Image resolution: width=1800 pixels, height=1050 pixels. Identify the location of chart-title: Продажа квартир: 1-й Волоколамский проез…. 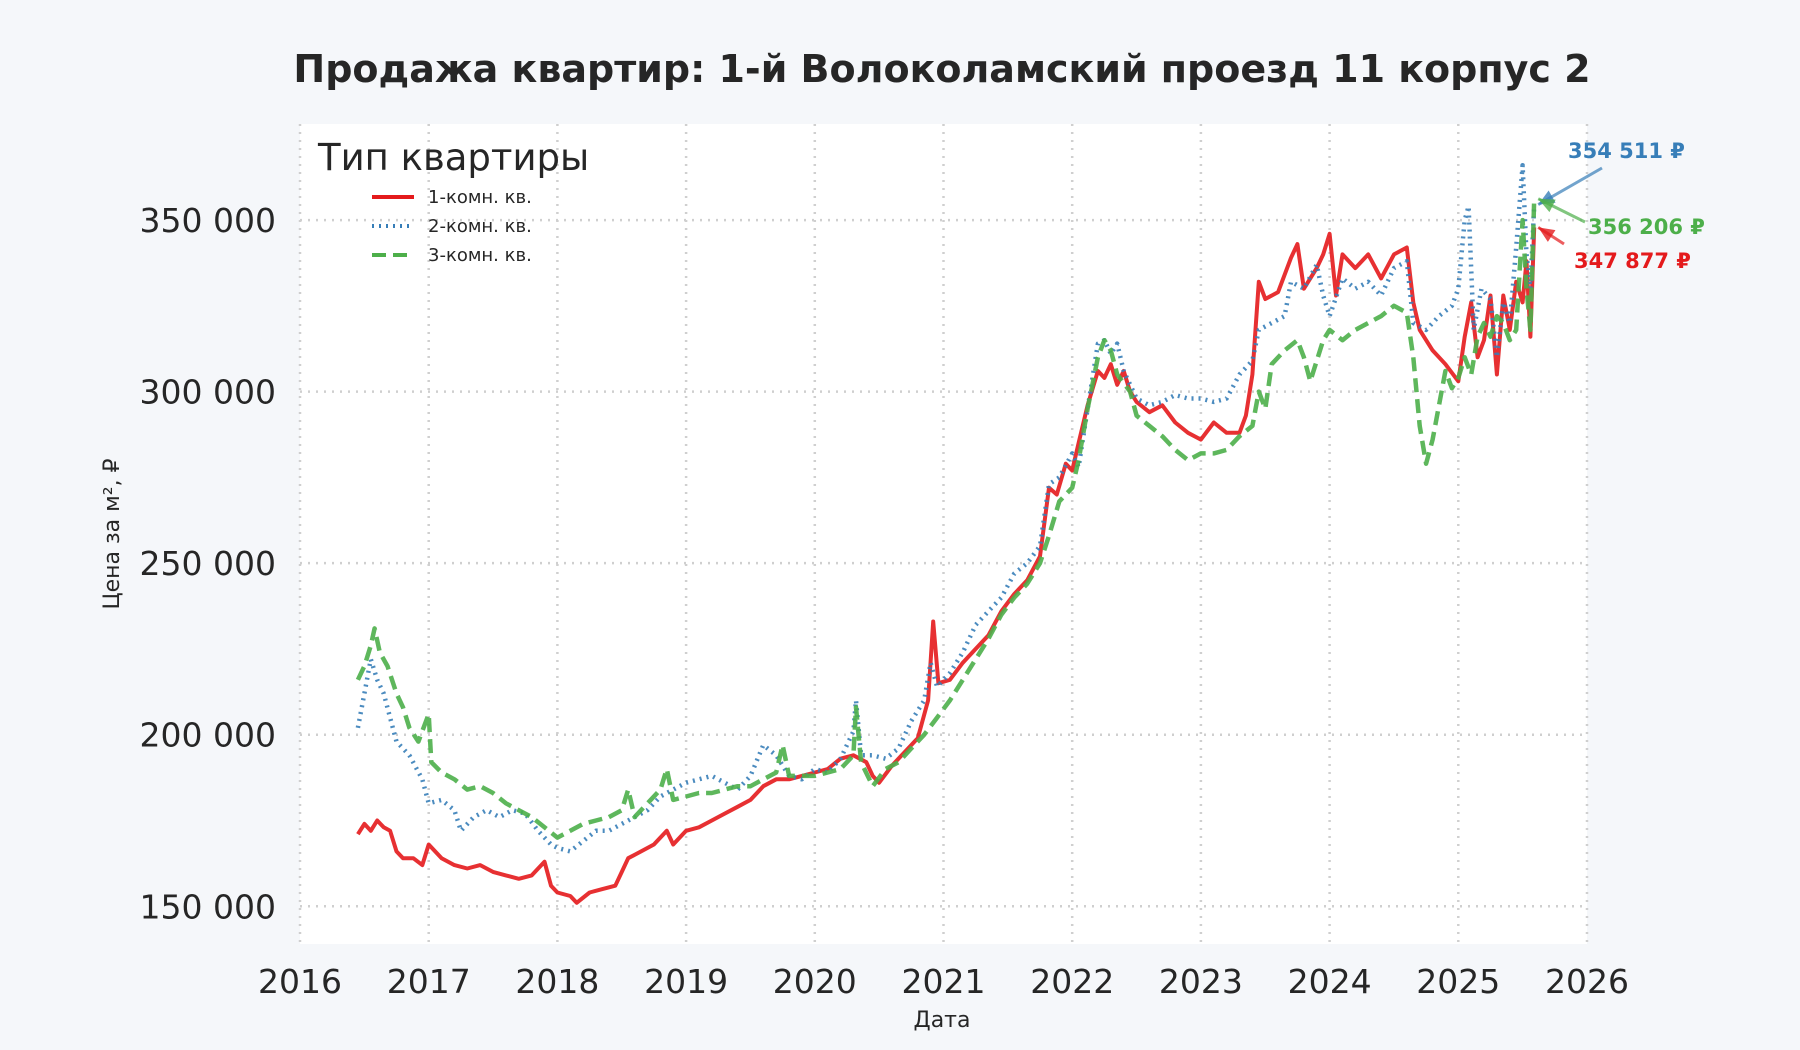
(941, 69).